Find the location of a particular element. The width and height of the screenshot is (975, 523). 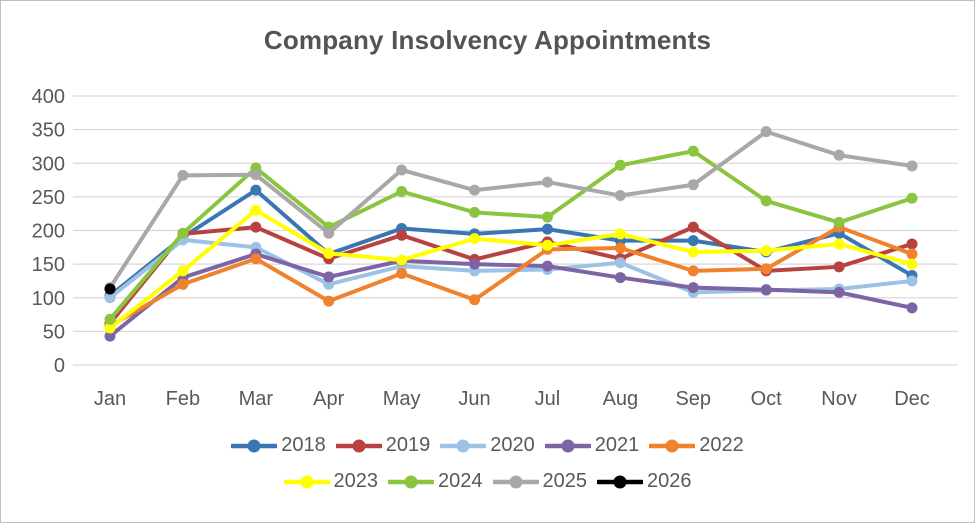

legend-item-2019: 2019 is located at coordinates (382, 445).